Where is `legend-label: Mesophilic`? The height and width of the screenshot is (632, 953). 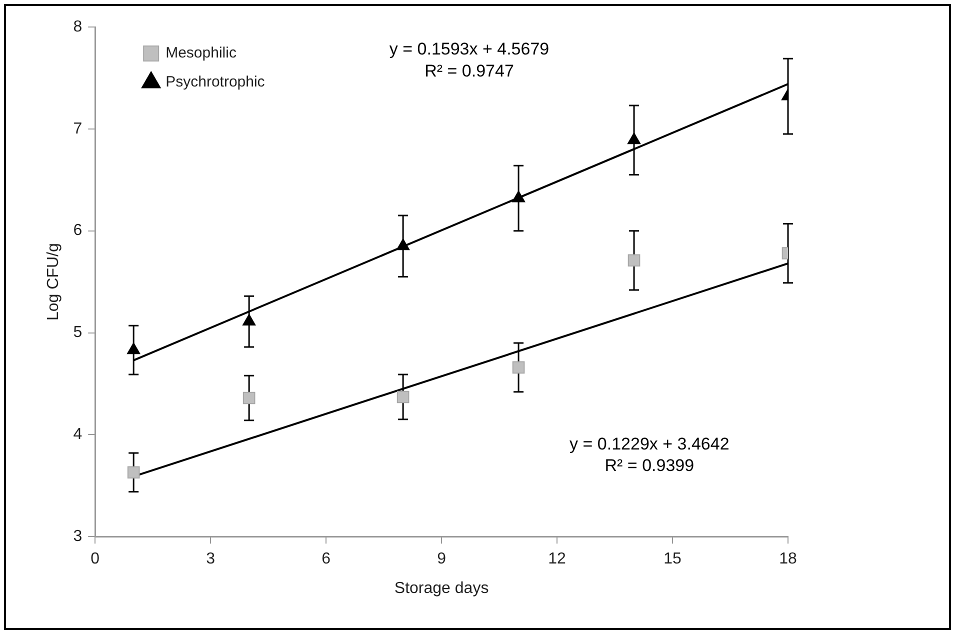 legend-label: Mesophilic is located at coordinates (201, 53).